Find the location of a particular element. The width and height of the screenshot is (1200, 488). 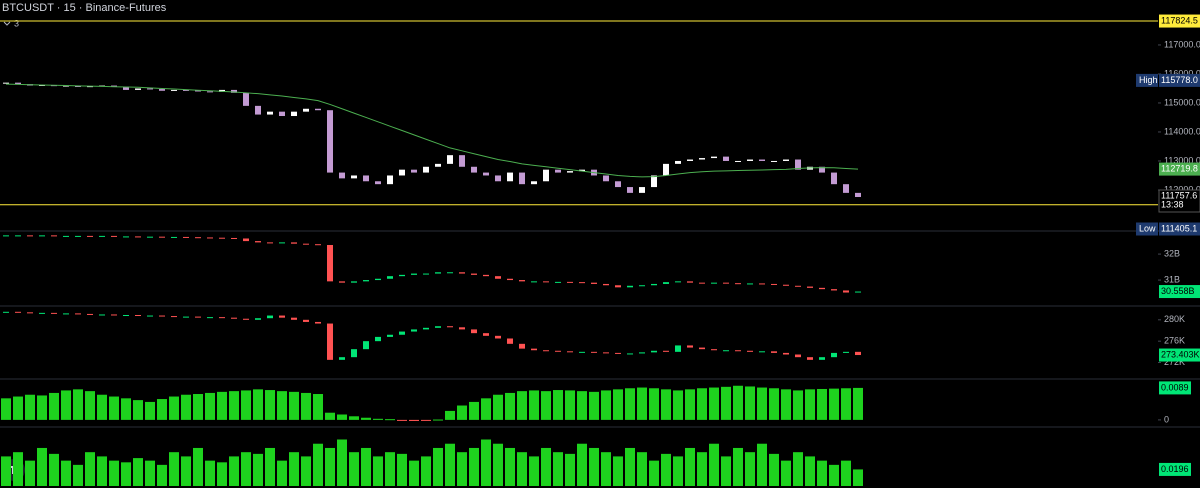

moving-average is located at coordinates (432, 130).